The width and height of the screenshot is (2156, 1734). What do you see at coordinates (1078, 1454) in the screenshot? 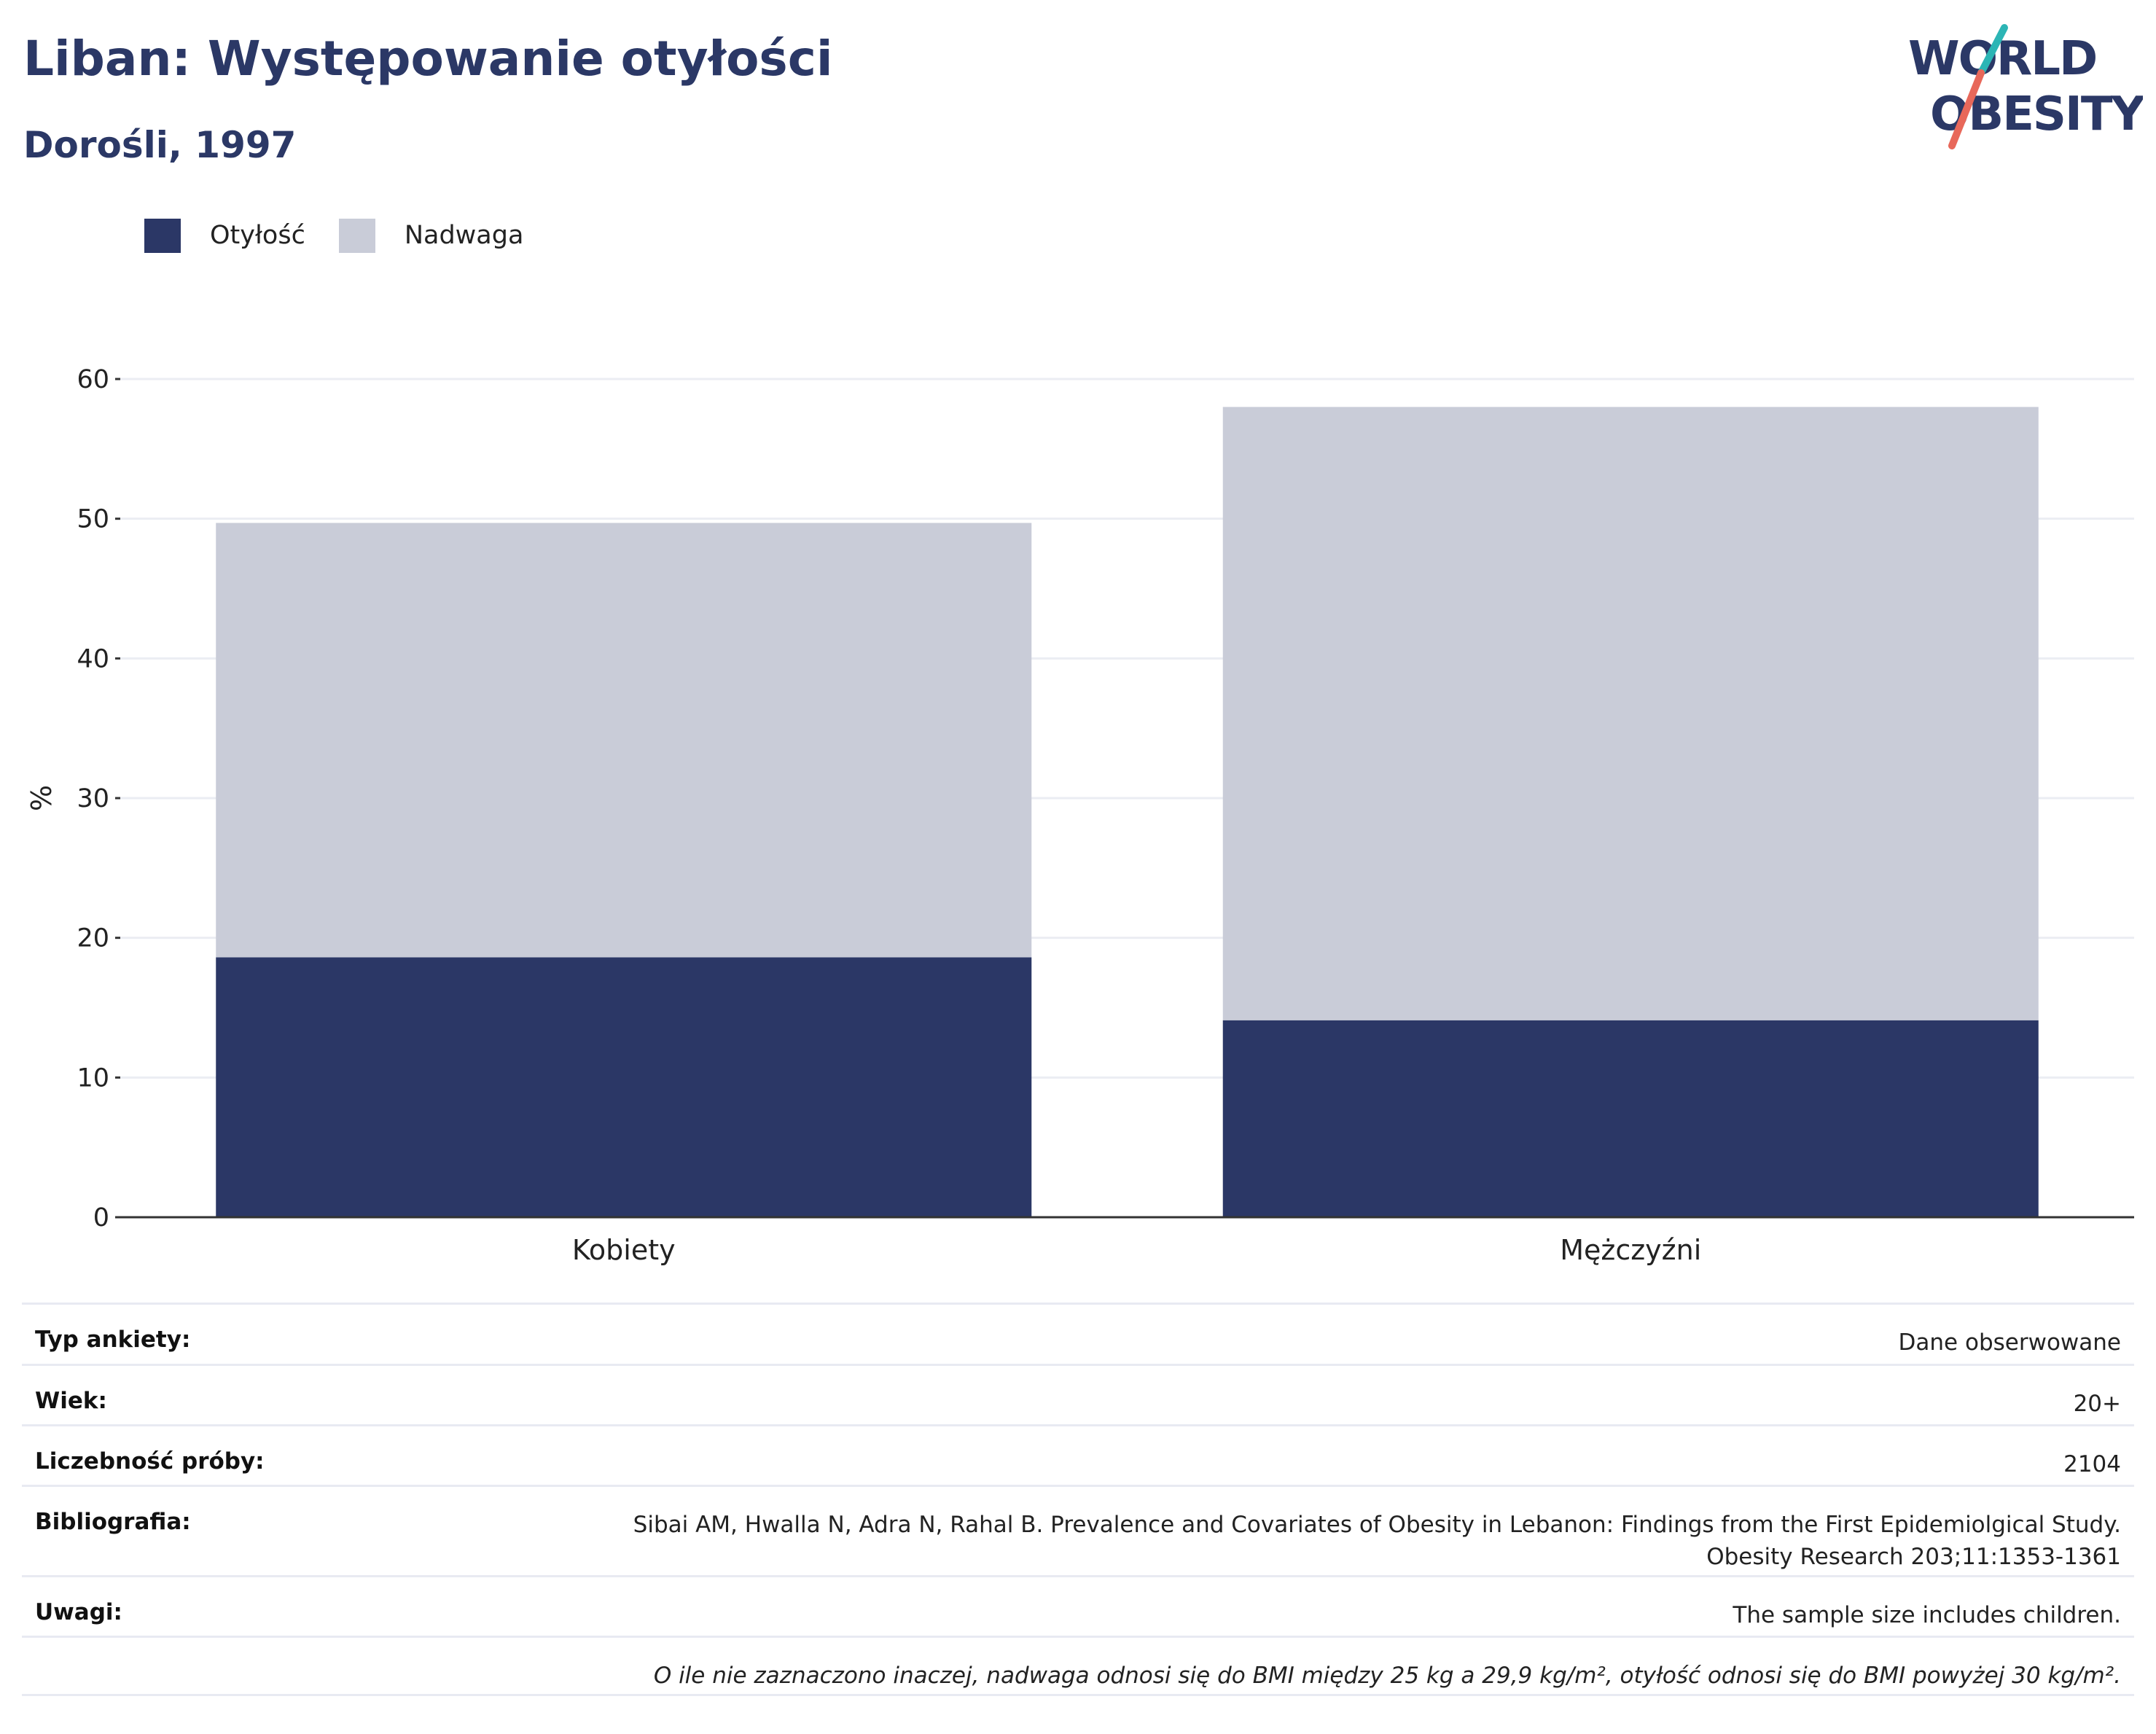
I see `row-sample-size: Liczebność próby: 2104` at bounding box center [1078, 1454].